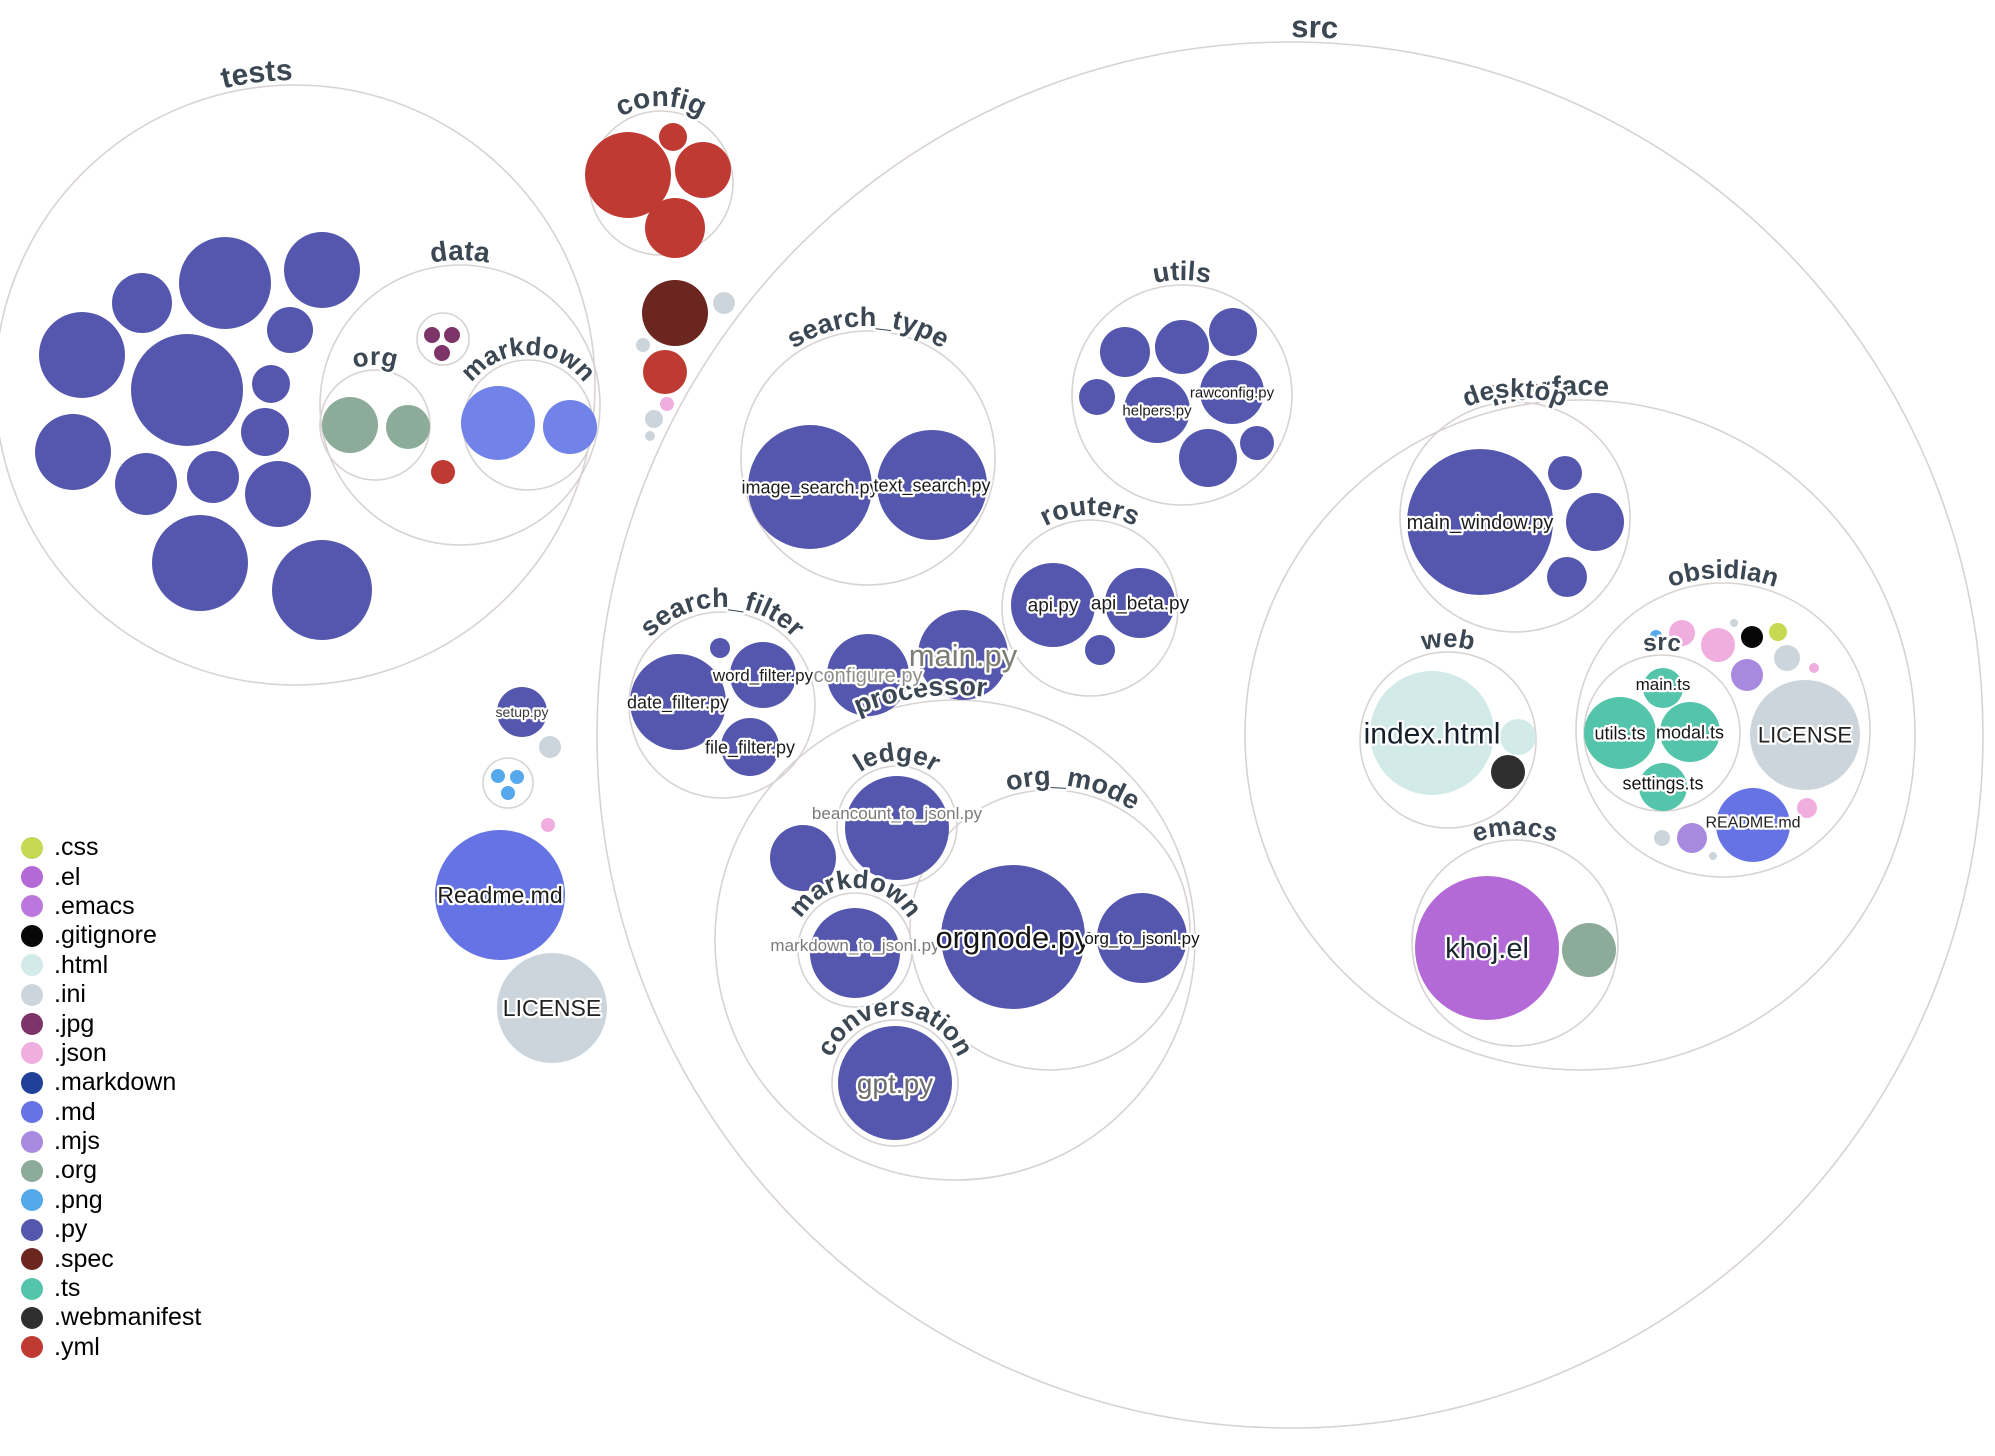  I want to click on spec-file, so click(675, 313).